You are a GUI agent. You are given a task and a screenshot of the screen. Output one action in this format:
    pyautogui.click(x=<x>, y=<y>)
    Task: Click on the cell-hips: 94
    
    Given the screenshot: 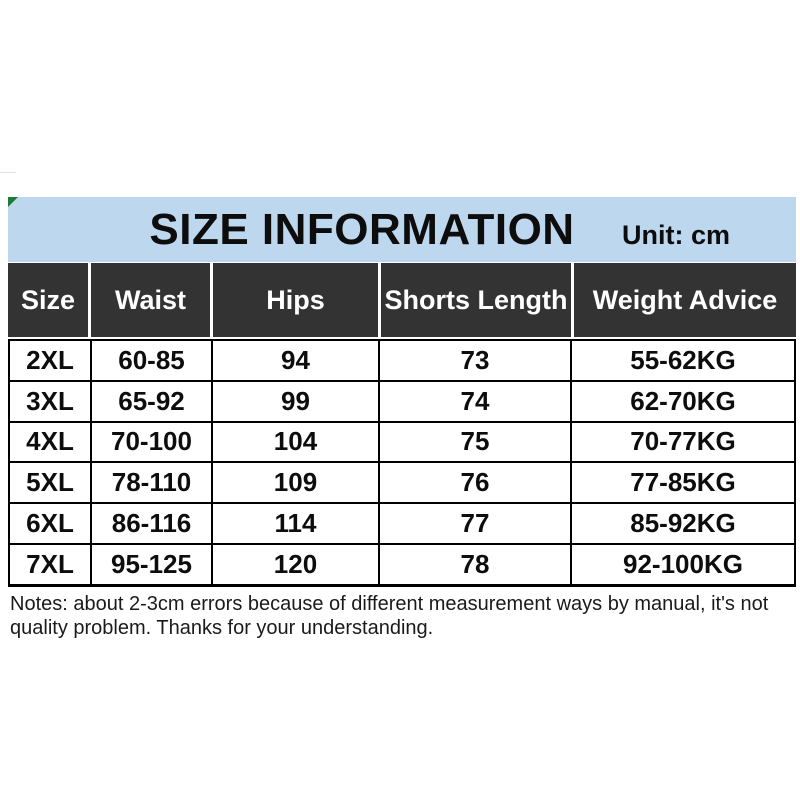 What is the action you would take?
    pyautogui.click(x=295, y=360)
    